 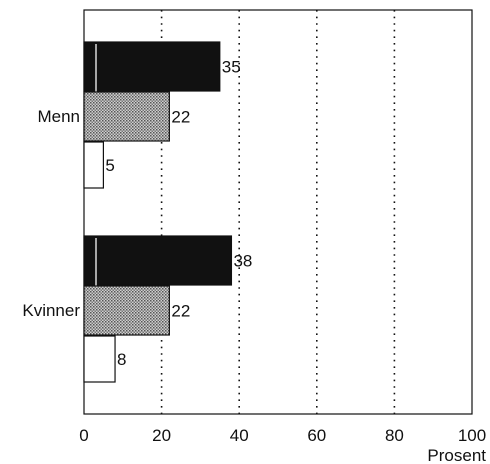 I want to click on data-label: 5, so click(x=109, y=165).